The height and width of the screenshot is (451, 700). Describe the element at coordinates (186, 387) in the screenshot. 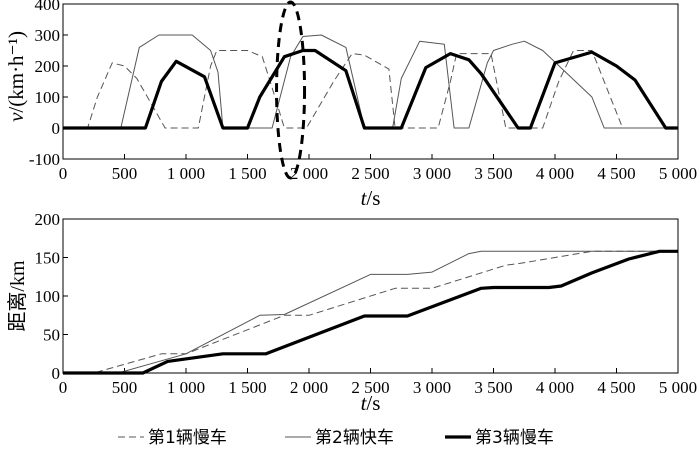

I see `distance-x-tick-label: 1 000` at that location.